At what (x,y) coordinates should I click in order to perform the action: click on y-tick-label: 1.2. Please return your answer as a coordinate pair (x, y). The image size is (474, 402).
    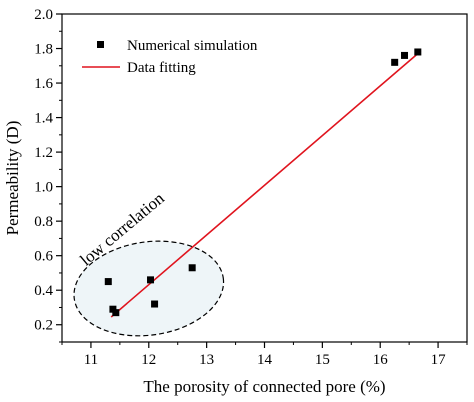
    Looking at the image, I should click on (43, 153).